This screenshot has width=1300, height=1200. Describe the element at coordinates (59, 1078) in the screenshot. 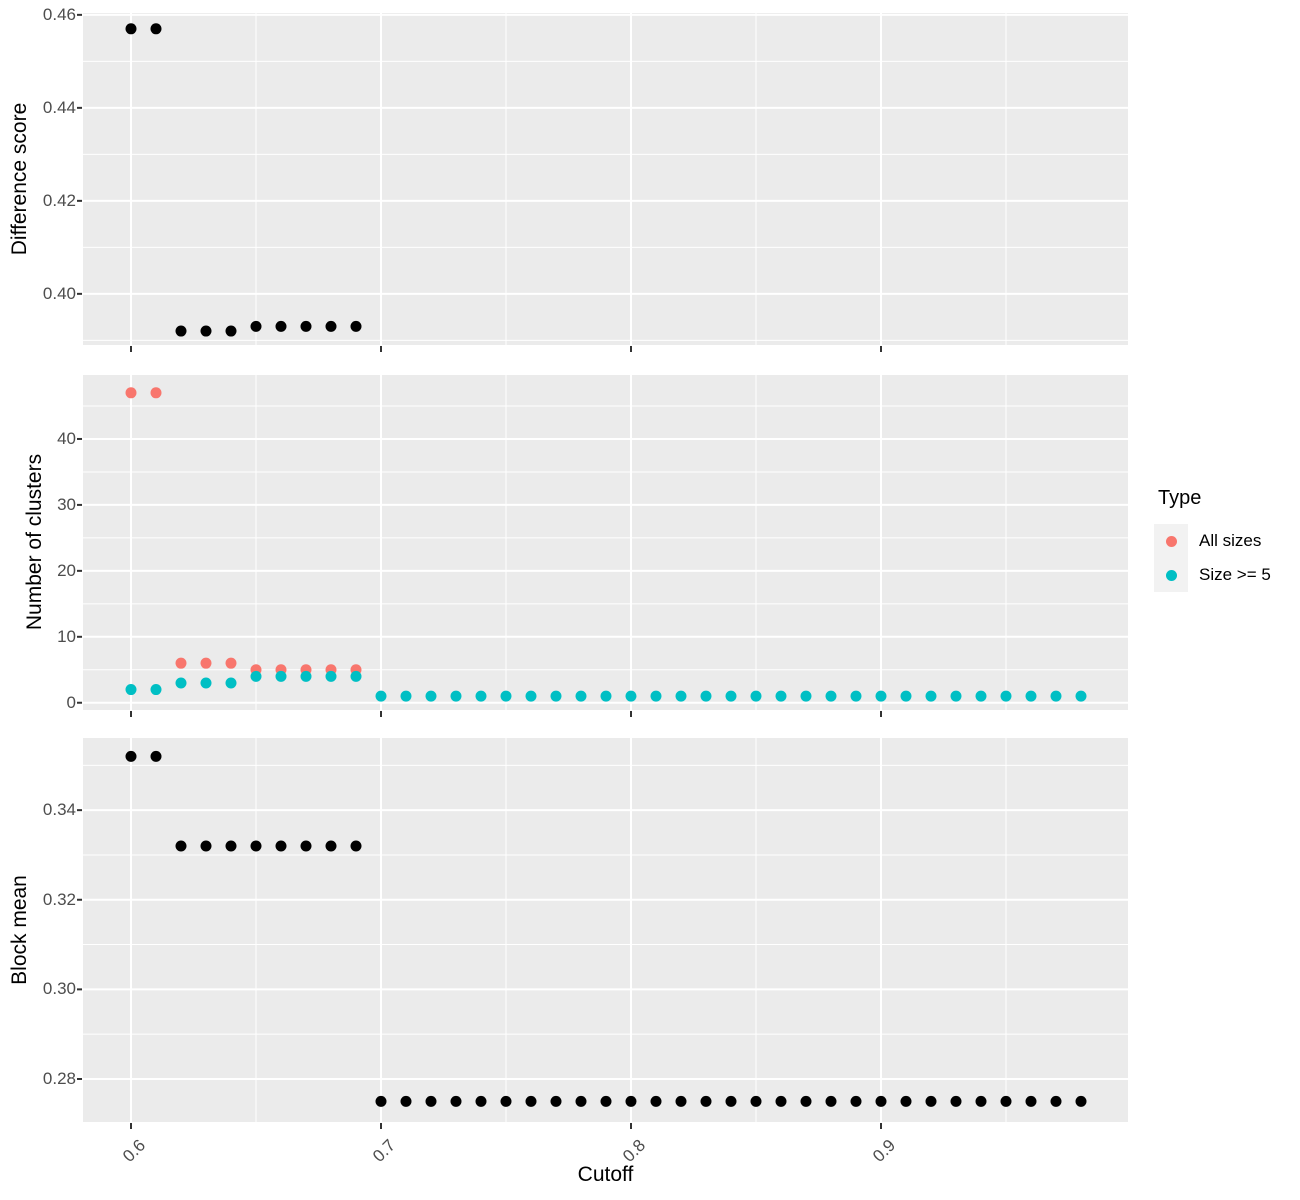

I see `y-tick-label: 0.28` at that location.